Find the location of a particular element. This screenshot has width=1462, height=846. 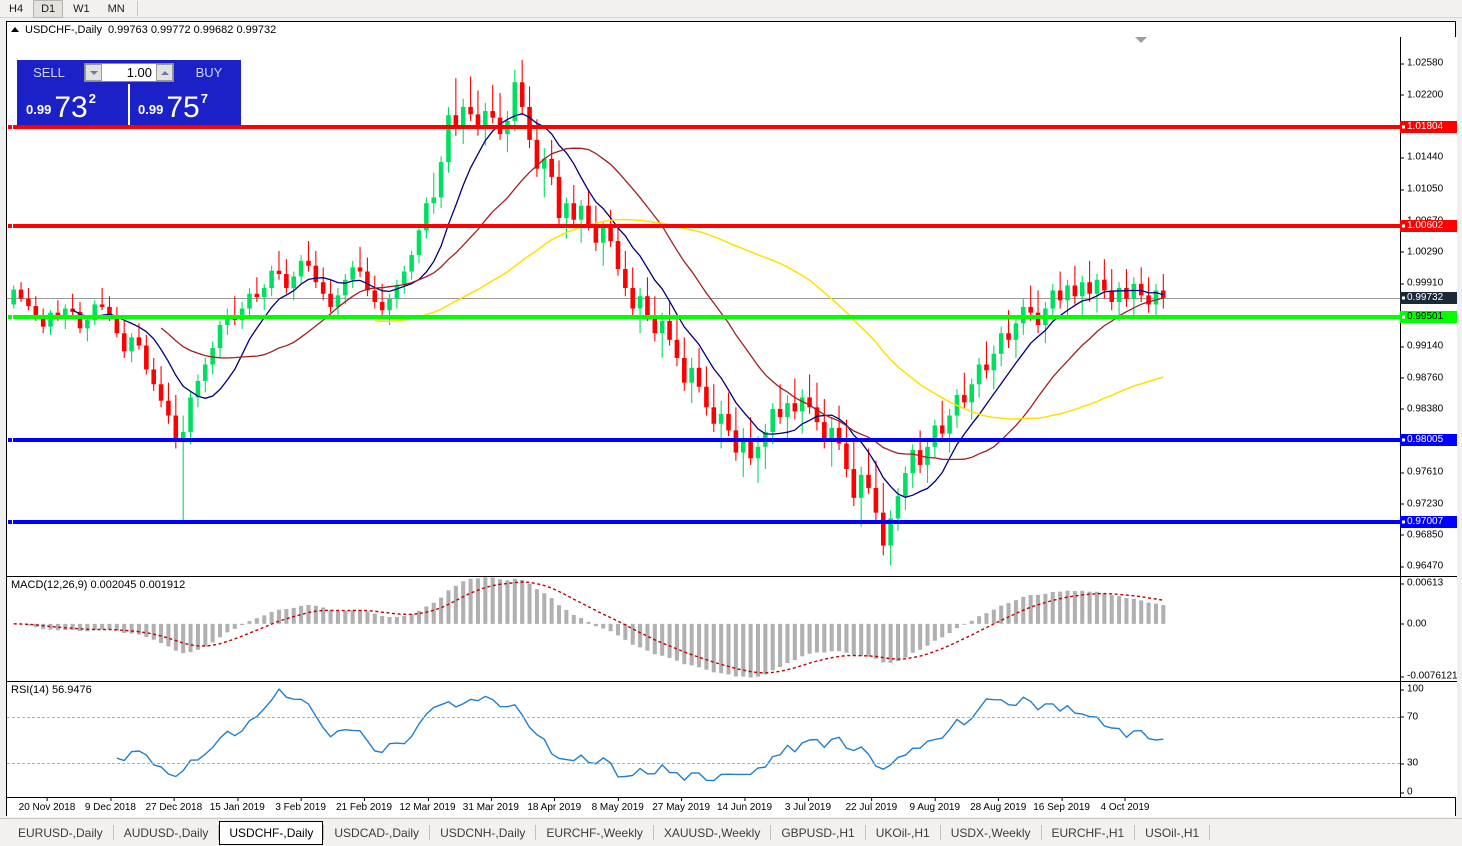

timeframe-button-w1: W1 is located at coordinates (81, 8).